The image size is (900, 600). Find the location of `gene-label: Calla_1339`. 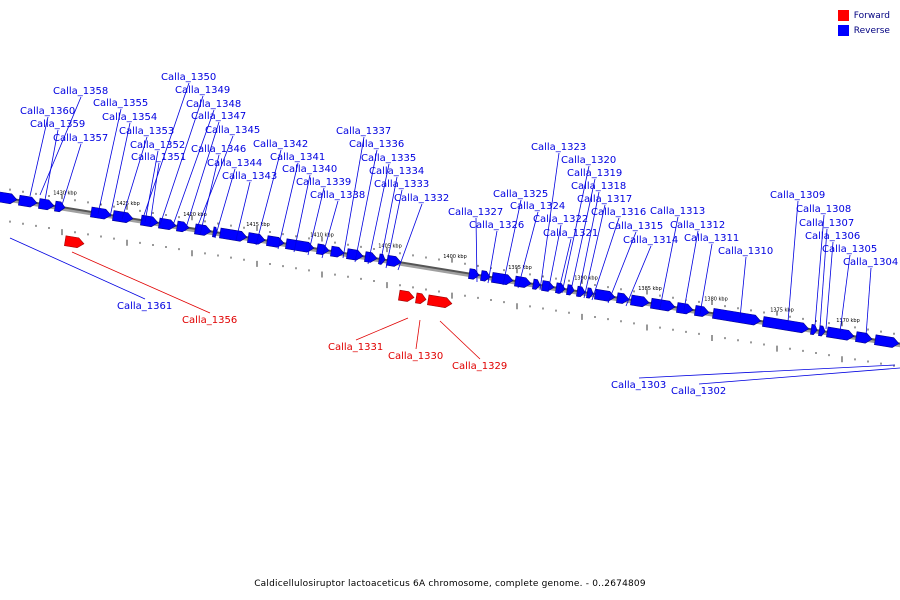

gene-label: Calla_1339 is located at coordinates (323, 182).